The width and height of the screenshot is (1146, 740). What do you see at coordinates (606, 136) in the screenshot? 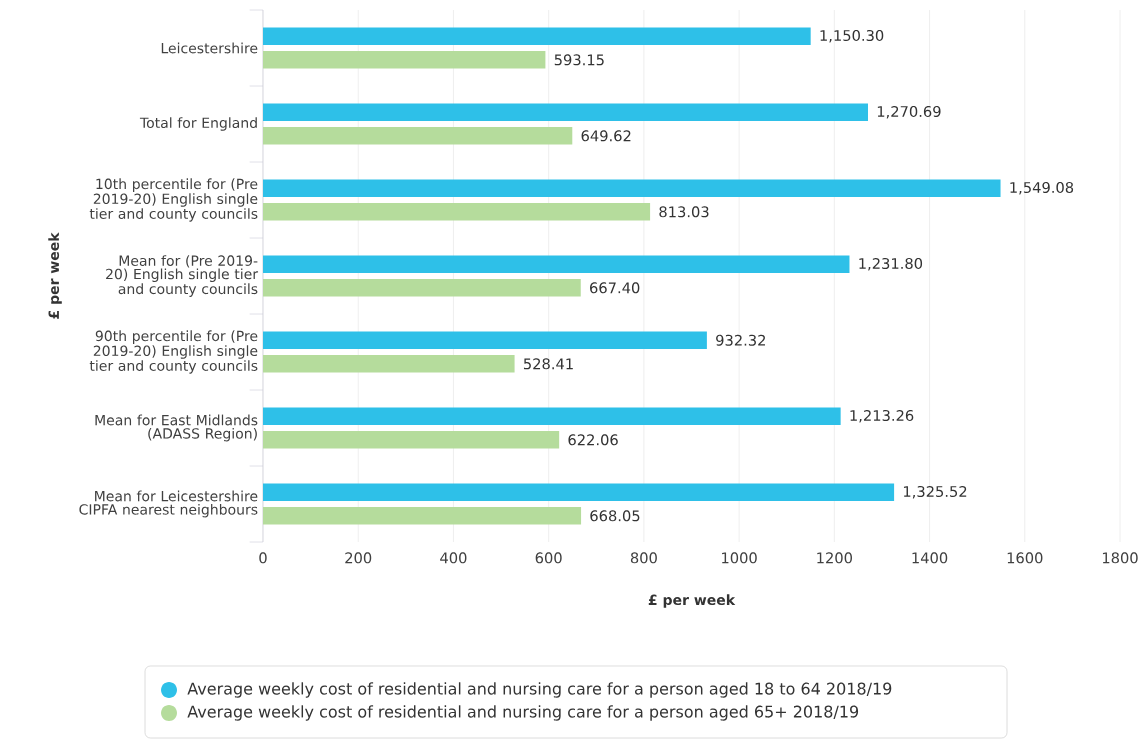
I see `data-label: 649.62` at bounding box center [606, 136].